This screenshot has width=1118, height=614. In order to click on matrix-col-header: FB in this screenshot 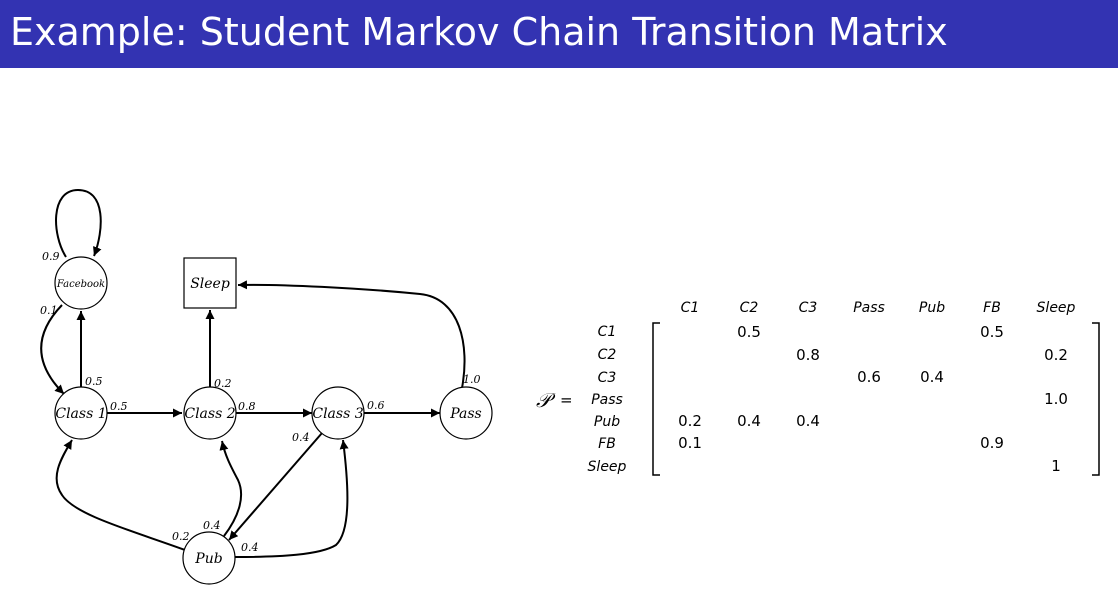, I will do `click(992, 308)`.